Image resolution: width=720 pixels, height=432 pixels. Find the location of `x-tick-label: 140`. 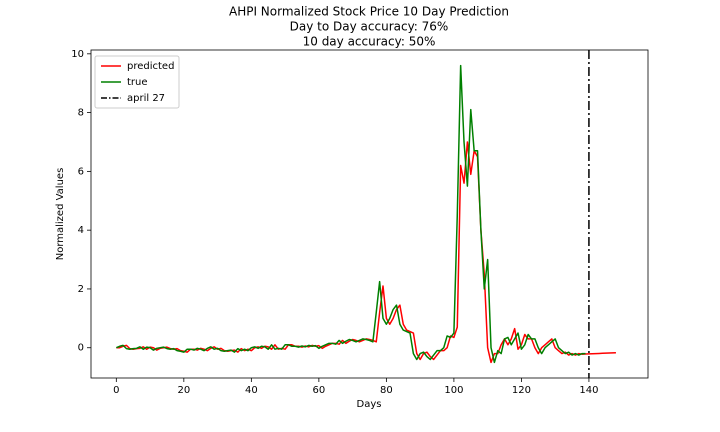

x-tick-label: 140 is located at coordinates (588, 390).